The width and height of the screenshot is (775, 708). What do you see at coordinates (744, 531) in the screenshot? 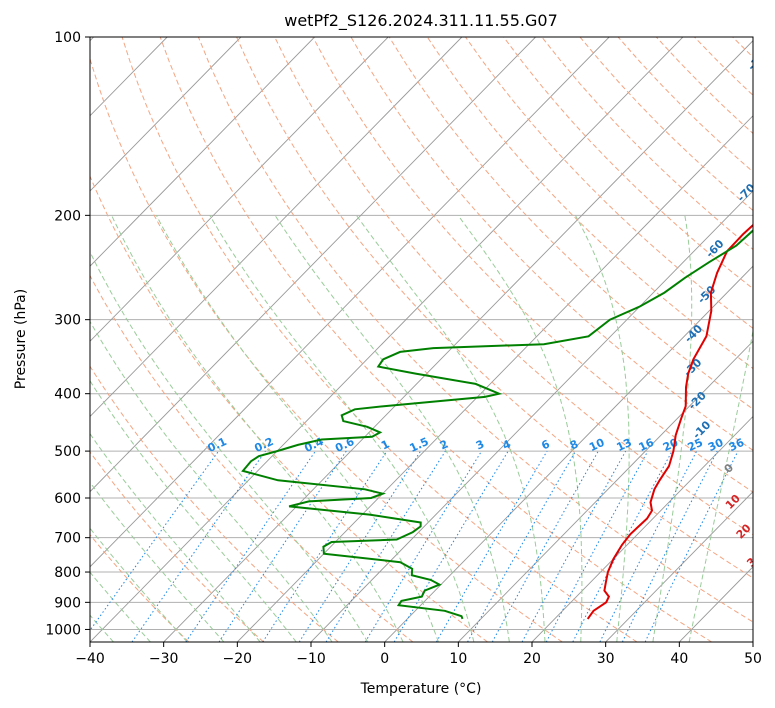
I see `isotherm-label: 20` at bounding box center [744, 531].